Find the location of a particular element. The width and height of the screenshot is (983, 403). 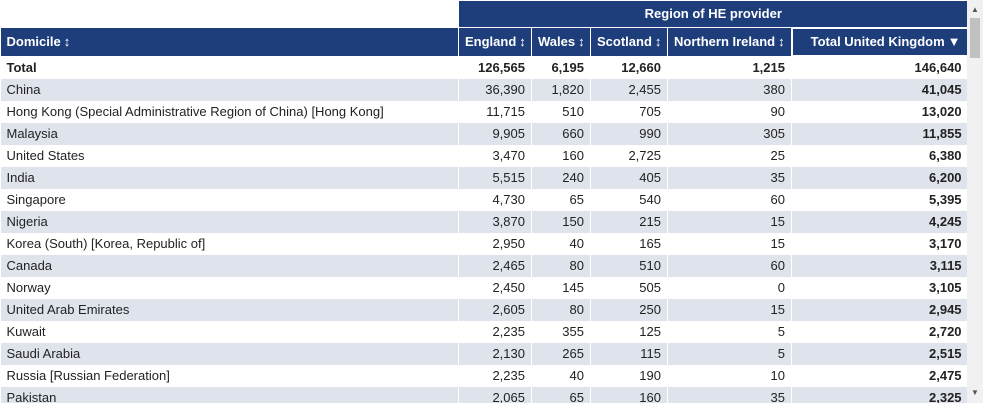

cell-england: 2,065 is located at coordinates (495, 394).